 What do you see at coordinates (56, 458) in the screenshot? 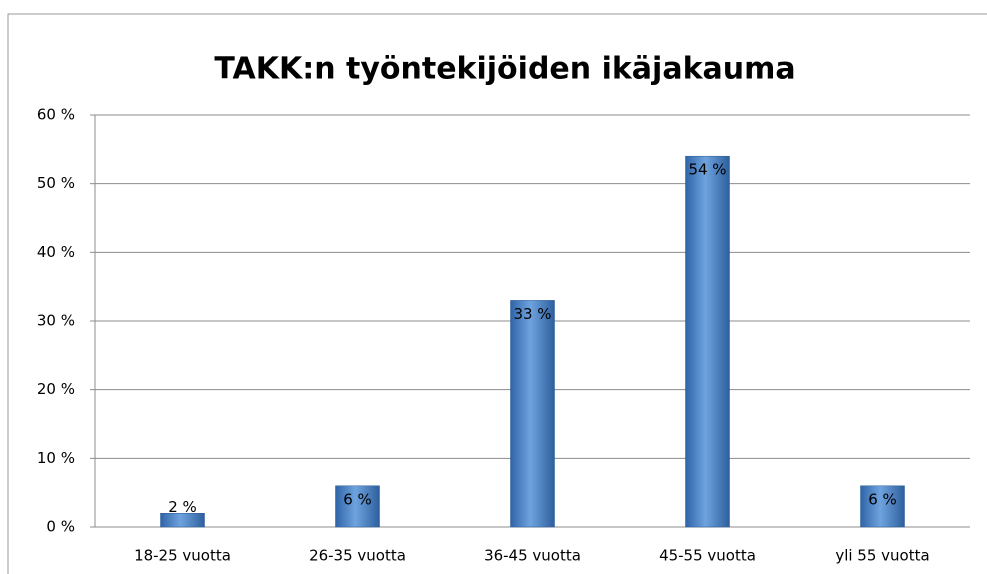
I see `y-tick-label: 10 %` at bounding box center [56, 458].